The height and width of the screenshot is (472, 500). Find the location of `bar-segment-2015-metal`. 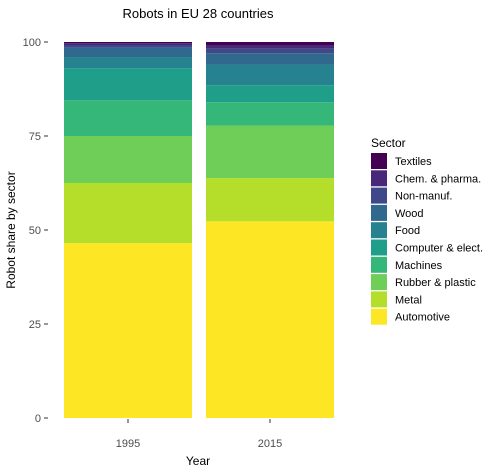

bar-segment-2015-metal is located at coordinates (270, 200).